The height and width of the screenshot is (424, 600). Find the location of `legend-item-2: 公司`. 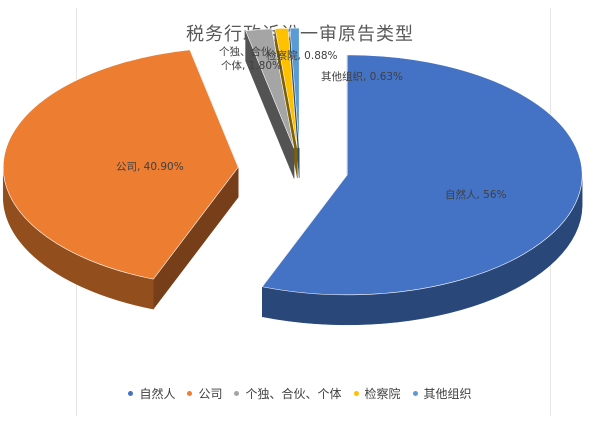

legend-item-2: 公司 is located at coordinates (204, 393).